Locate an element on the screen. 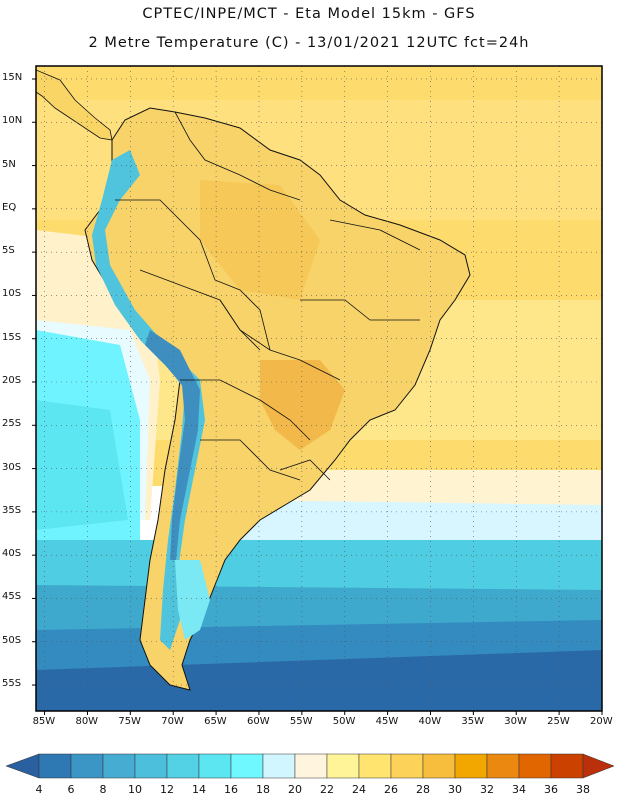 Image resolution: width=618 pixels, height=800 pixels. colorbar-arrow-high is located at coordinates (598, 766).